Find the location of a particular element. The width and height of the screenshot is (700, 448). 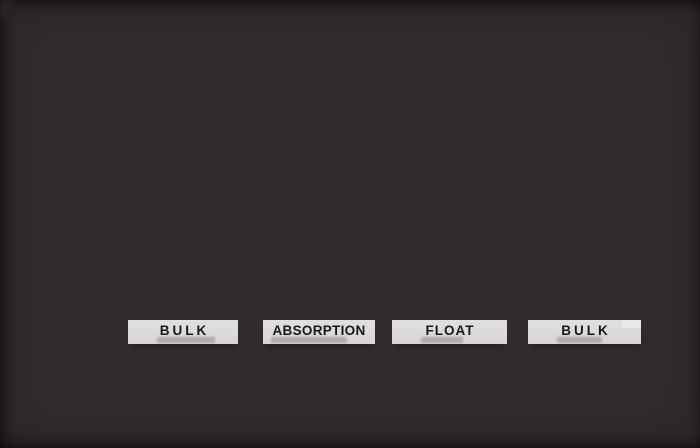

stage-label-float: FLOAT is located at coordinates (450, 330).